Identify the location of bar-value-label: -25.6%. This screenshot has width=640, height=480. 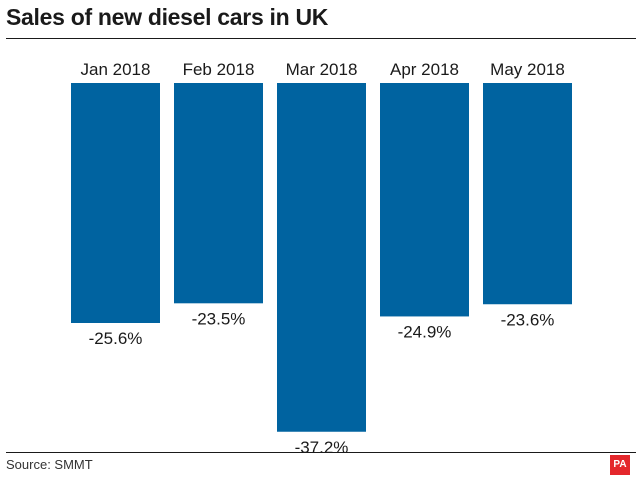
(116, 338).